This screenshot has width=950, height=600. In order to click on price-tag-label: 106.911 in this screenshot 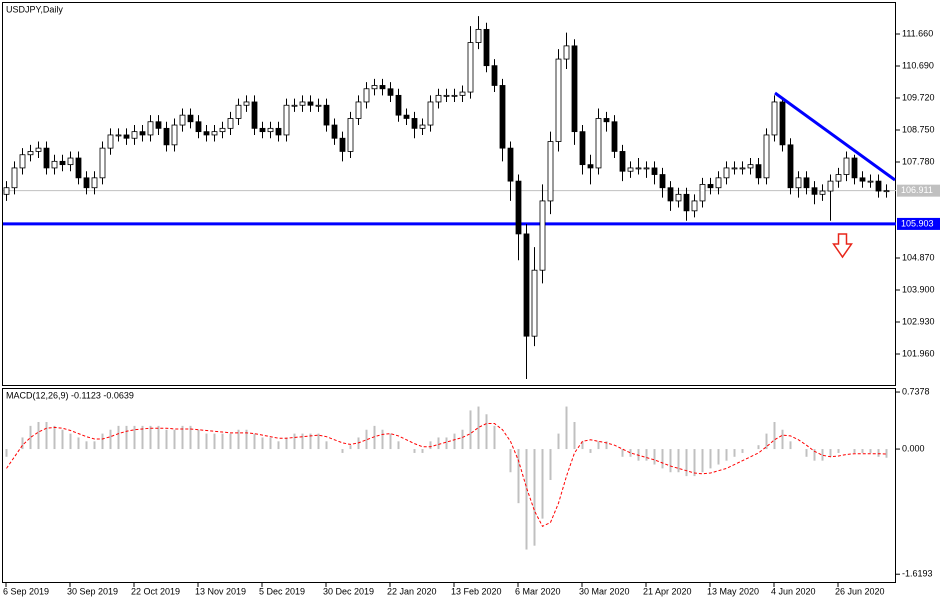, I will do `click(917, 190)`.